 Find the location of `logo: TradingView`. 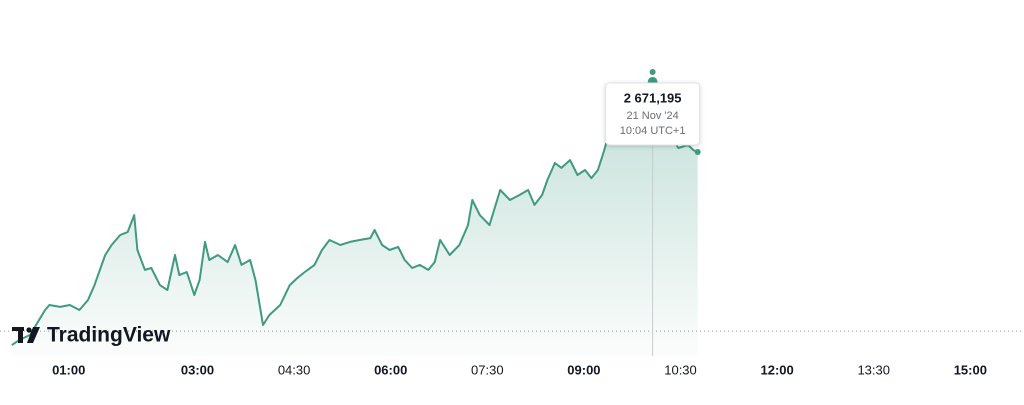

logo: TradingView is located at coordinates (91, 335).